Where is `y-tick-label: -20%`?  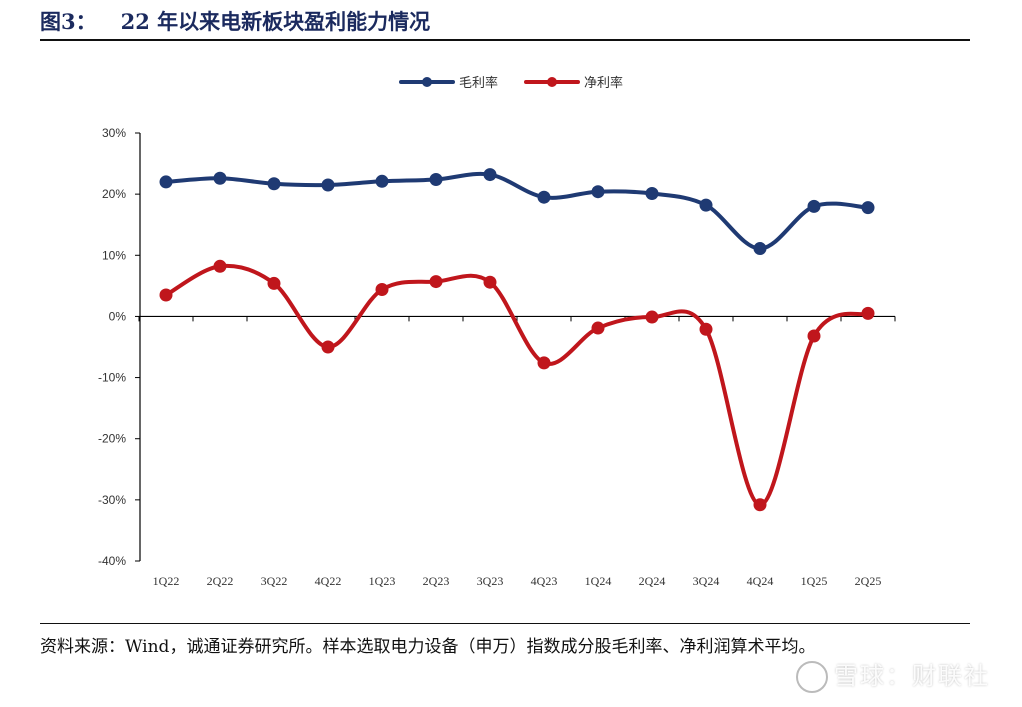 y-tick-label: -20% is located at coordinates (112, 439).